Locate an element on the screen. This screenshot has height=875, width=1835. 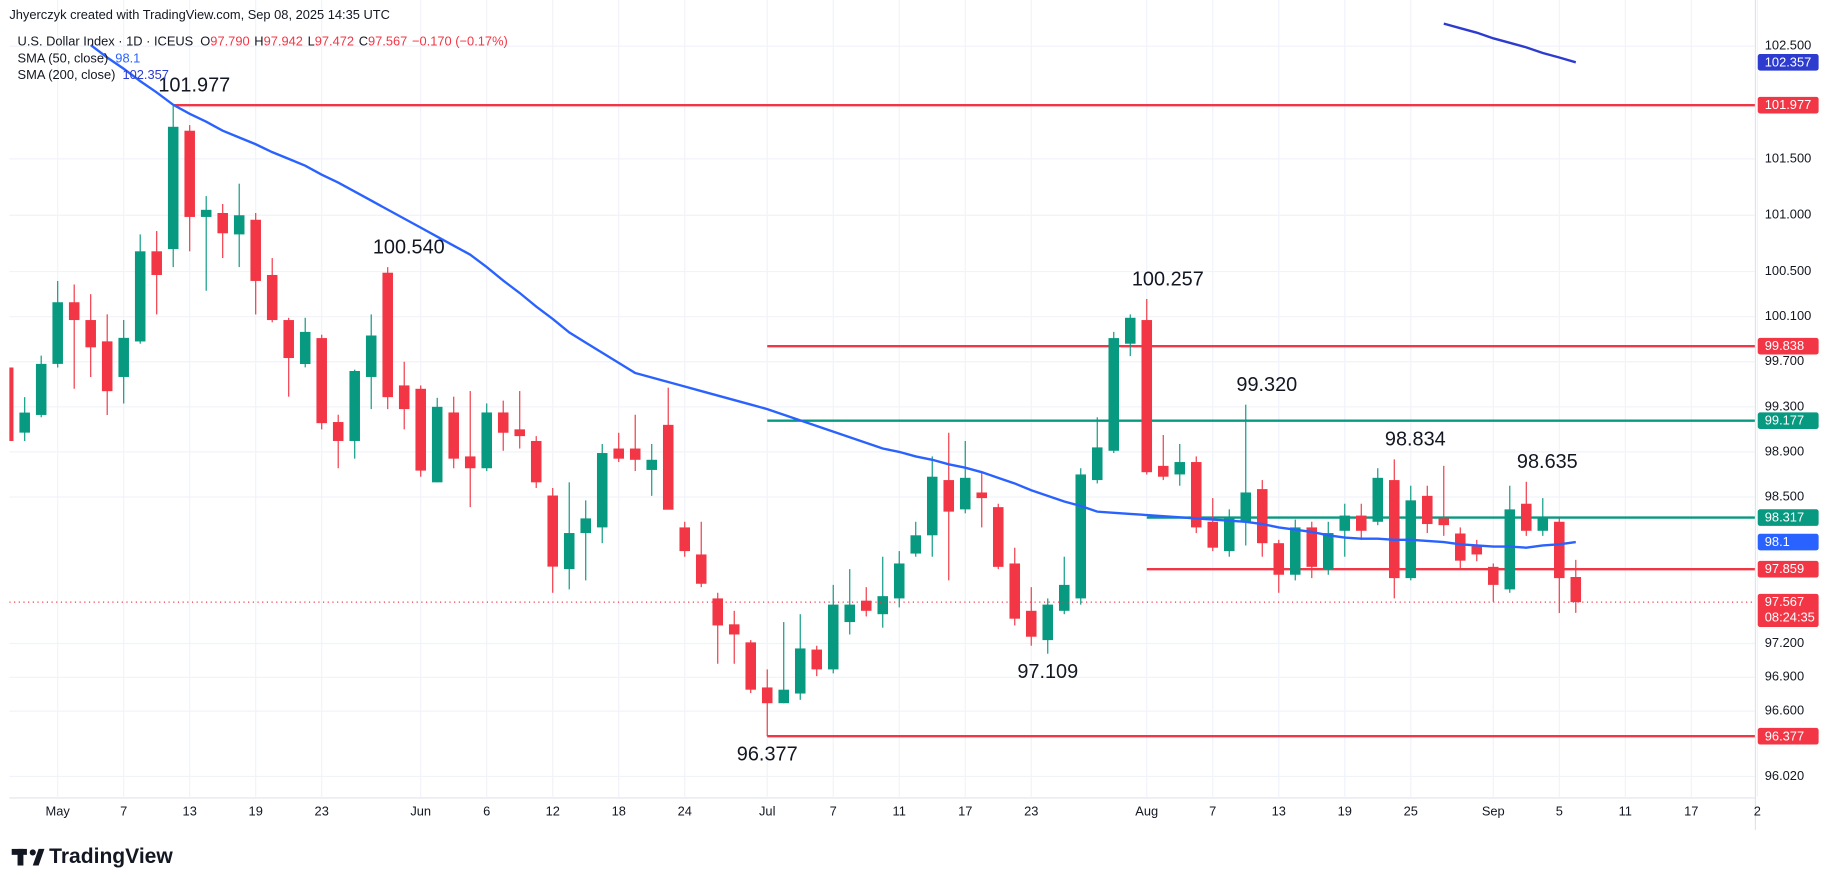
countdown: 08:24:35 is located at coordinates (1790, 616).